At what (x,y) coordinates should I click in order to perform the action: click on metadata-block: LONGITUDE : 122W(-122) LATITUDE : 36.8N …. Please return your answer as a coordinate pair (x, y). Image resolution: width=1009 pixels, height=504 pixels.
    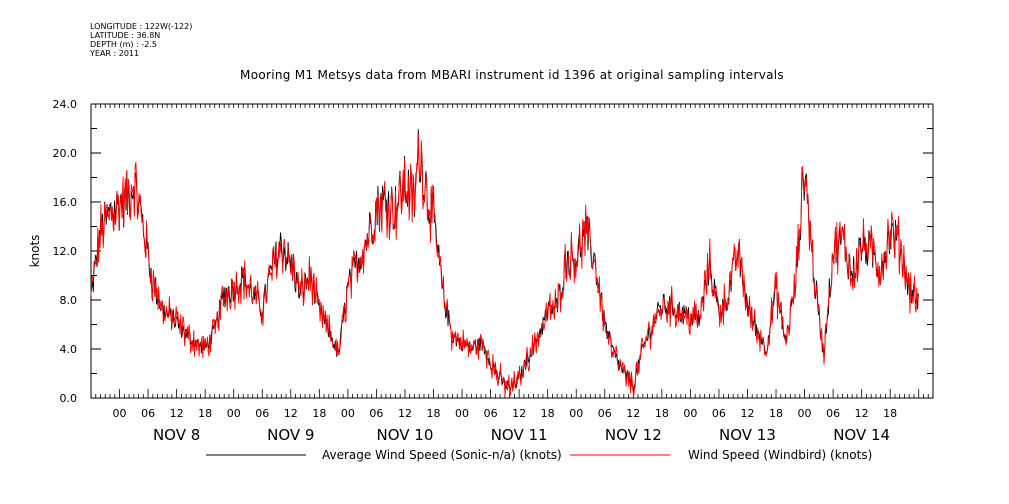
    Looking at the image, I should click on (141, 40).